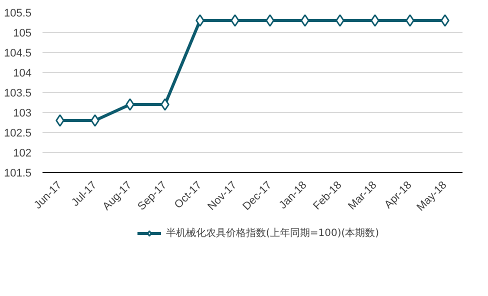 The width and height of the screenshot is (488, 296). What do you see at coordinates (22, 74) in the screenshot?
I see `y-tick-label: 104` at bounding box center [22, 74].